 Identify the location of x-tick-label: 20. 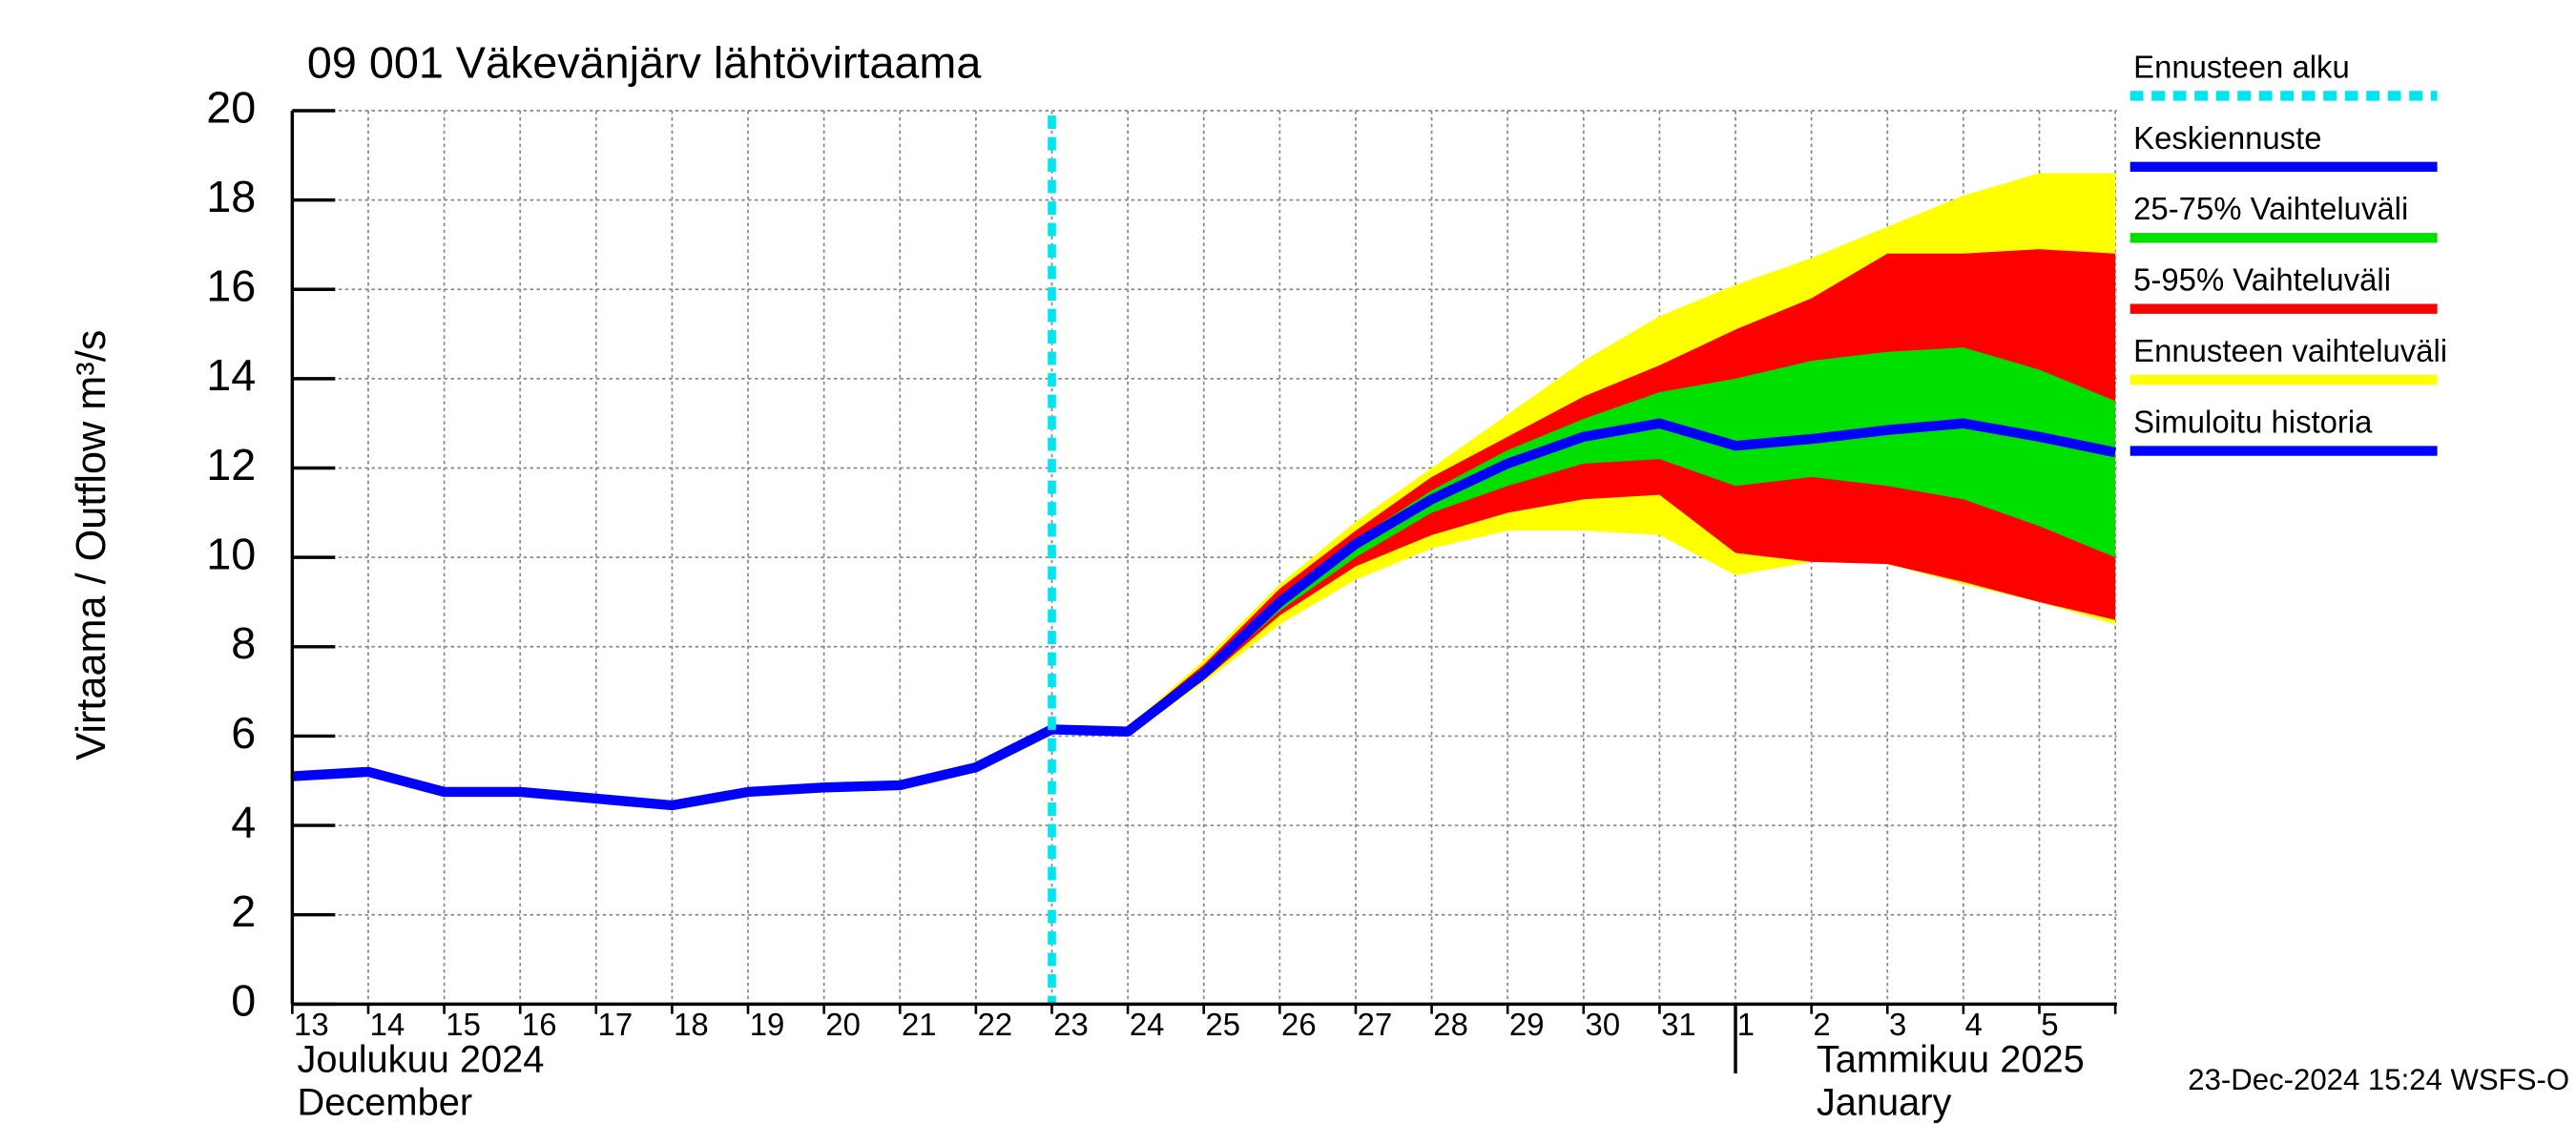
(843, 1025).